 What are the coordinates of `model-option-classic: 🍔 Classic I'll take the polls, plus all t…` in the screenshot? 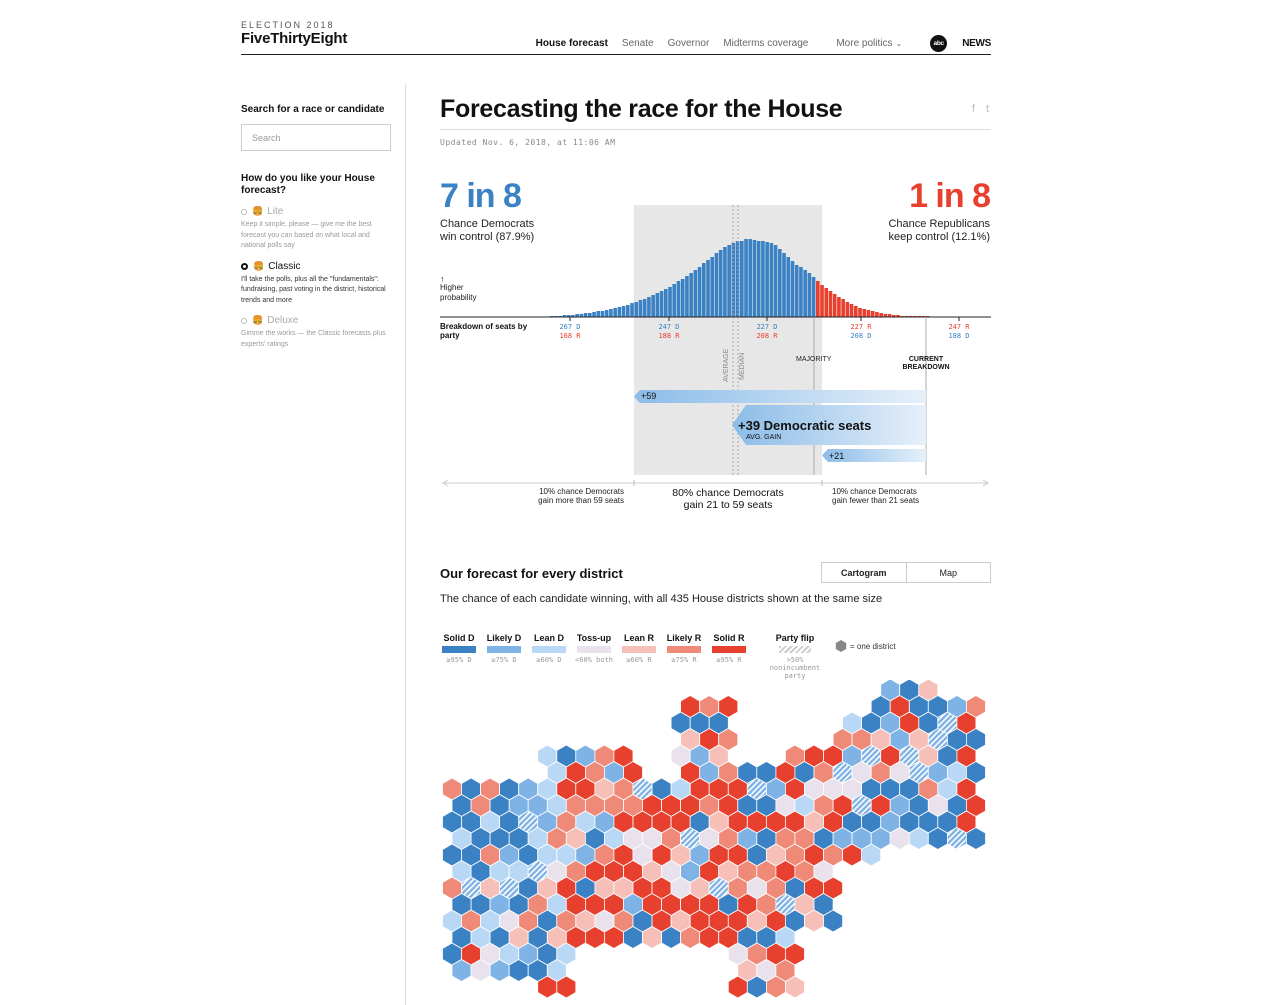 It's located at (313, 282).